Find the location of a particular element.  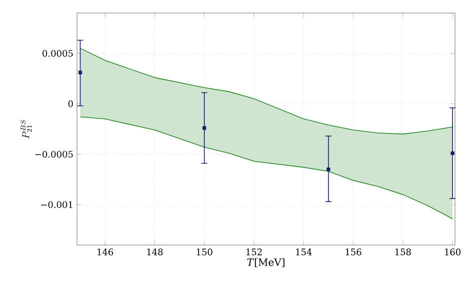

x-tick-label: 160 is located at coordinates (453, 252).